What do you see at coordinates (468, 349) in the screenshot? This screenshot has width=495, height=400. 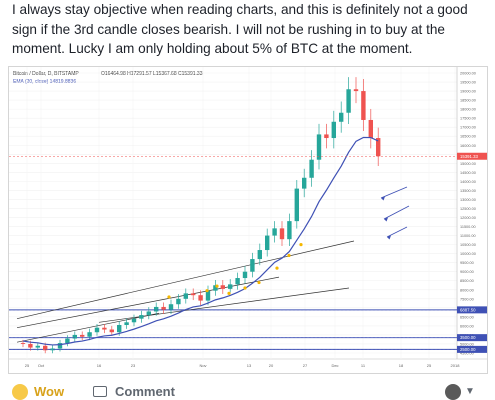 I see `support-label-3: 2500.00` at bounding box center [468, 349].